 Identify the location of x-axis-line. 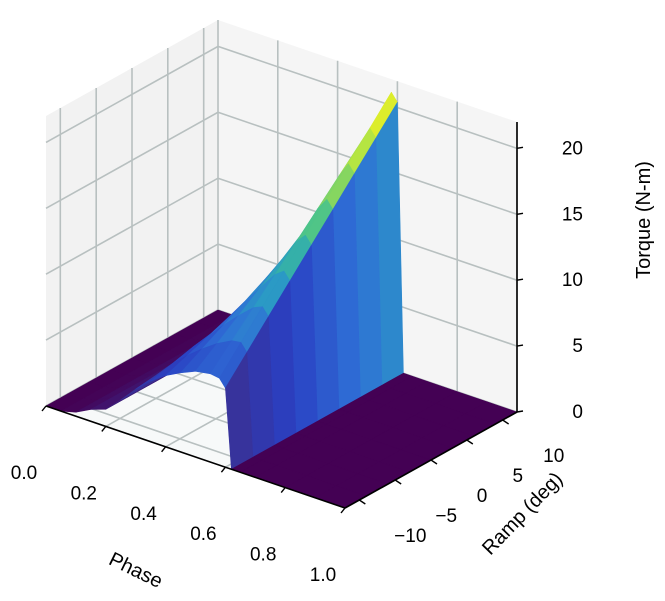
(195, 457).